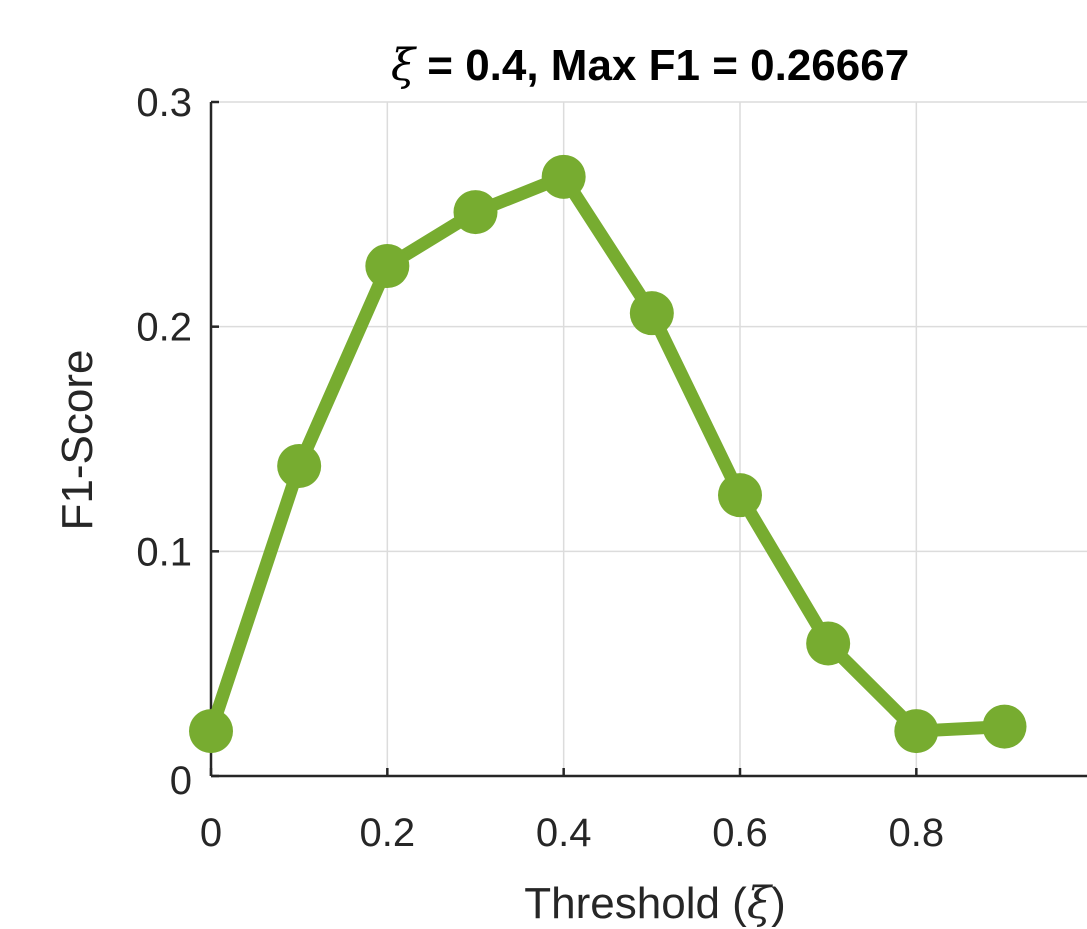 The height and width of the screenshot is (929, 1087). Describe the element at coordinates (740, 833) in the screenshot. I see `x-tick-label-3: 0.6` at that location.